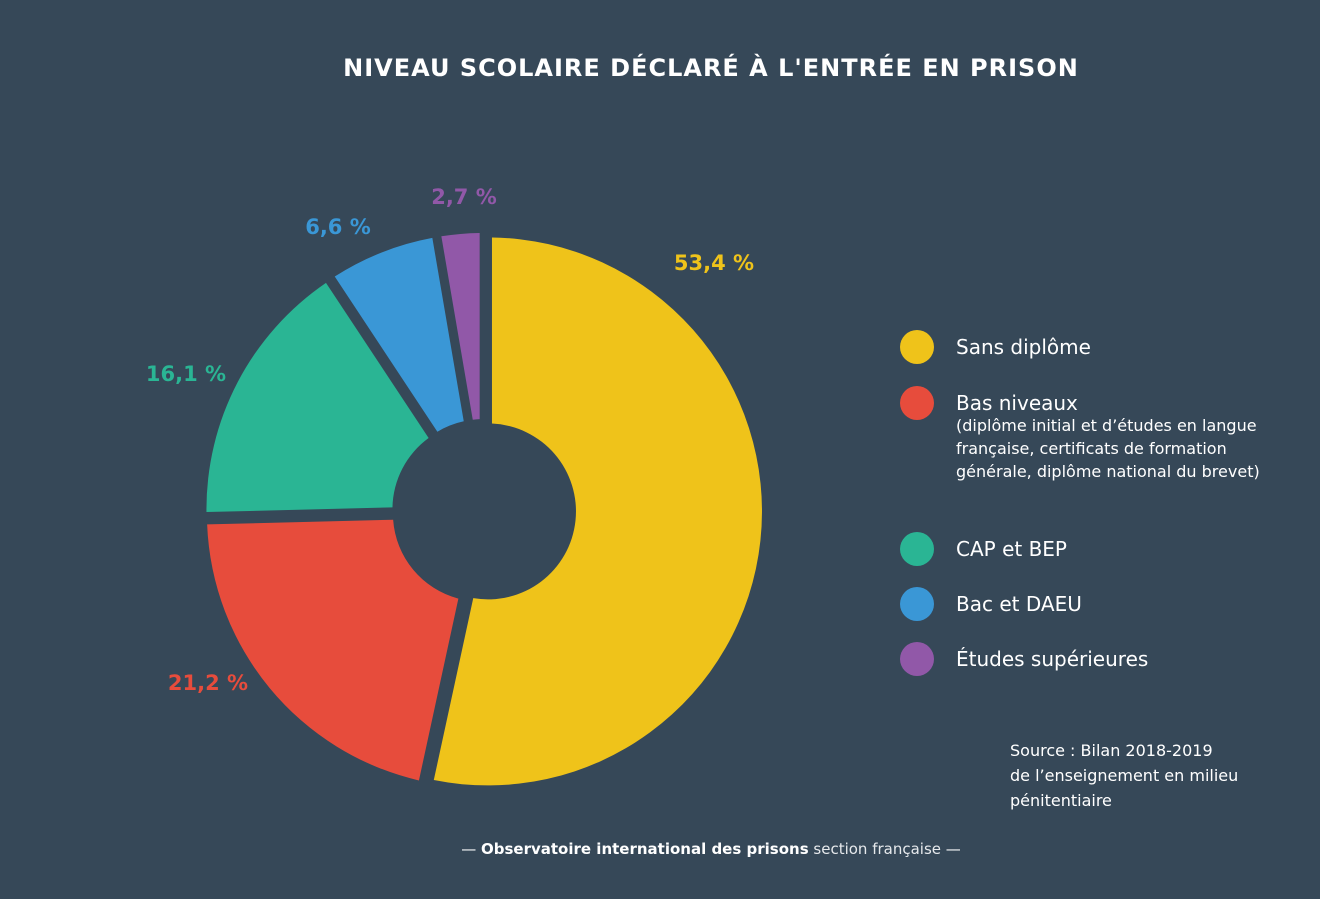  What do you see at coordinates (1111, 750) in the screenshot?
I see `source-line: Source : Bilan 2018-2019` at bounding box center [1111, 750].